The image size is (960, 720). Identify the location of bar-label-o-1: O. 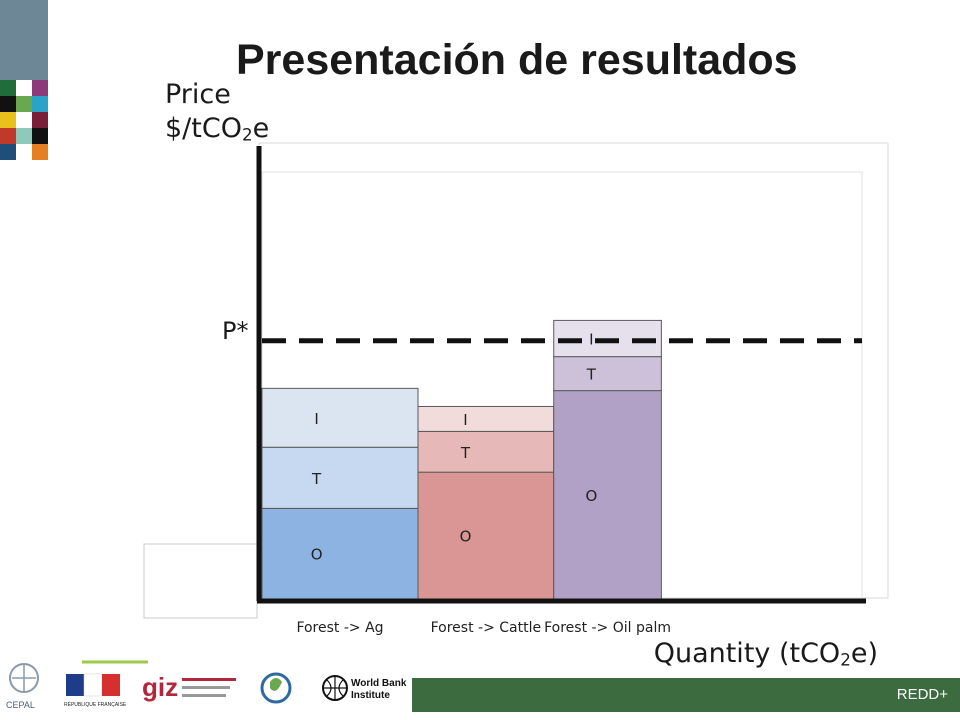
(317, 555).